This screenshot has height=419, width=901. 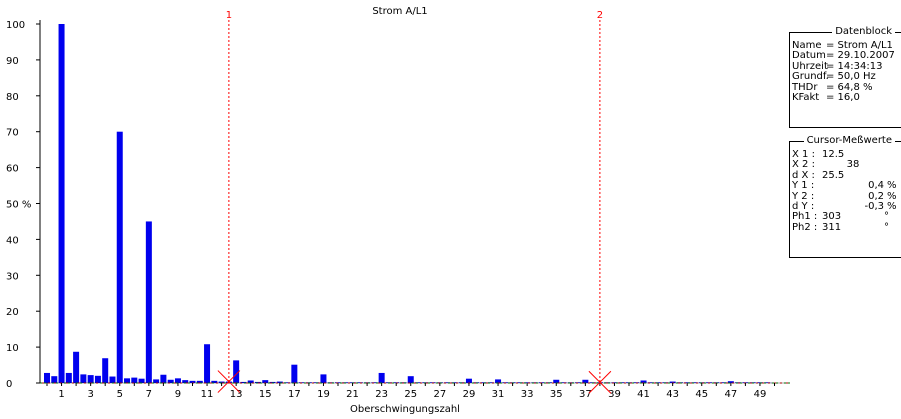 What do you see at coordinates (405, 409) in the screenshot?
I see `x-axis-title: Oberschwingungszahl` at bounding box center [405, 409].